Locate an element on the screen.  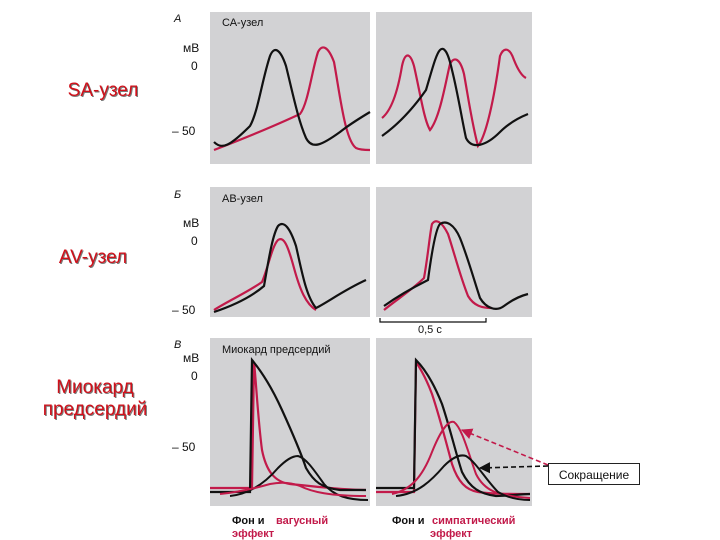
caption-left-prefix: Фон и is located at coordinates (248, 521).